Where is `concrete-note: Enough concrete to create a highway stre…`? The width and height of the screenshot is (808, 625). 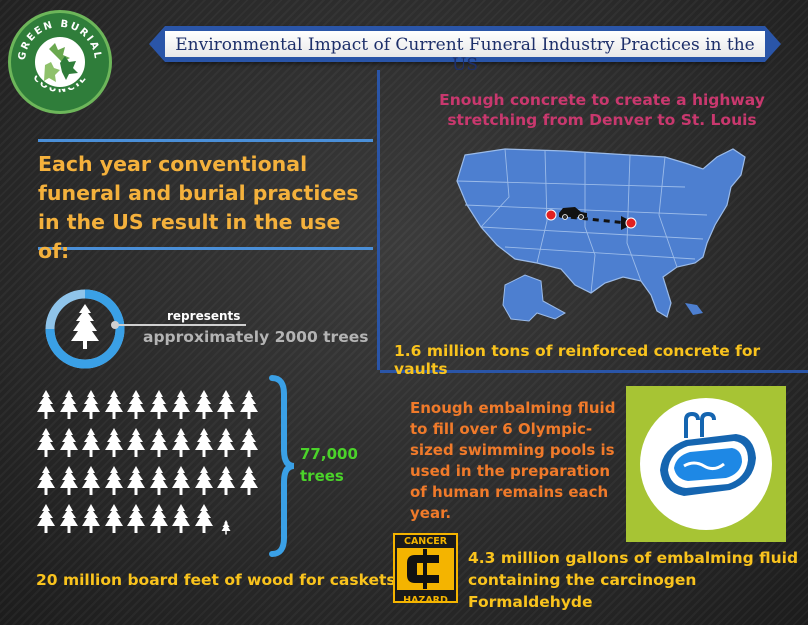 concrete-note: Enough concrete to create a highway stre… is located at coordinates (602, 110).